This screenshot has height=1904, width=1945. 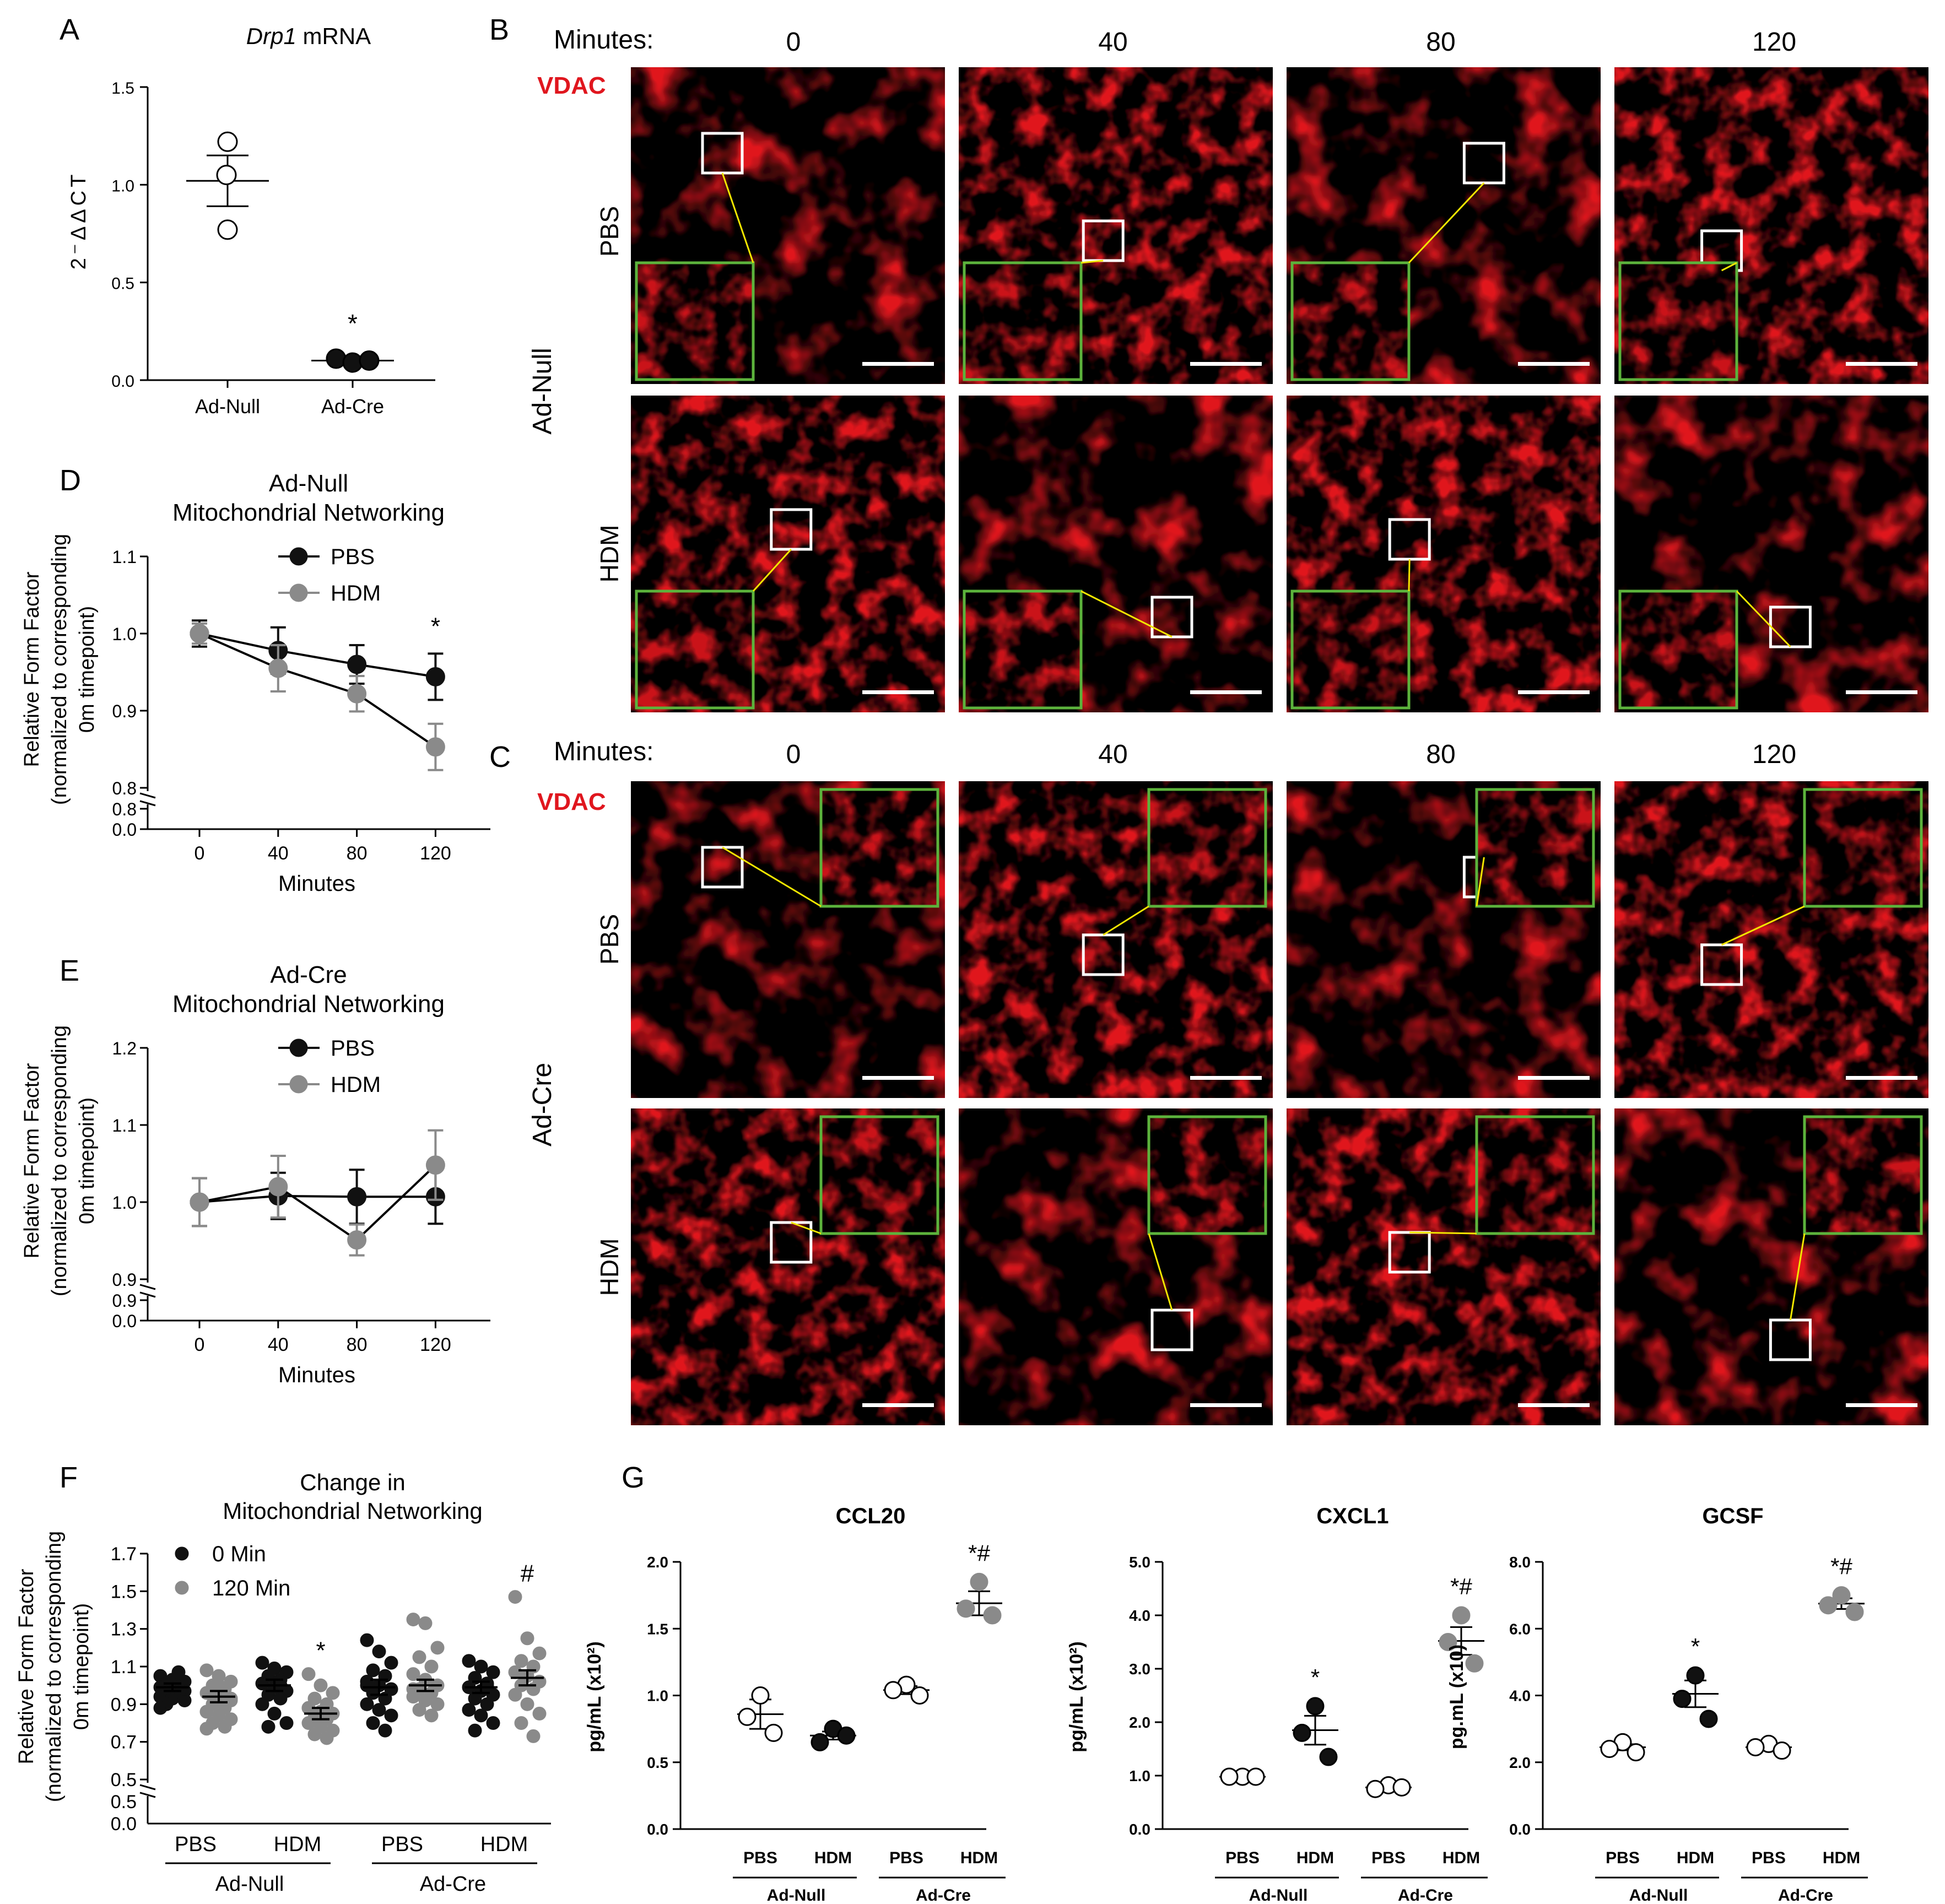 I want to click on timepoint-label: 80, so click(x=1440, y=754).